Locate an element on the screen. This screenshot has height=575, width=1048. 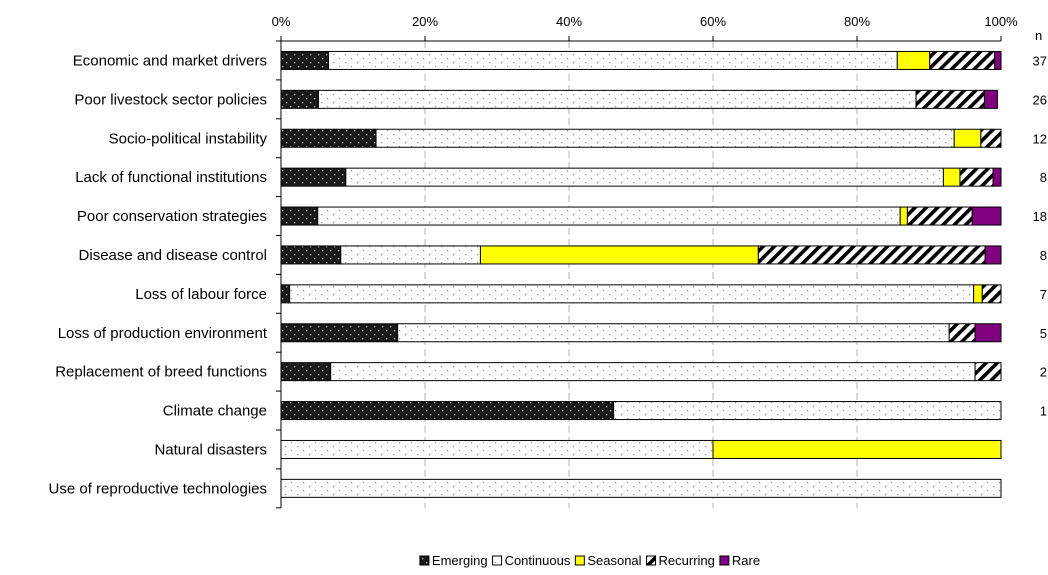
category-label: Economic and market drivers is located at coordinates (170, 60).